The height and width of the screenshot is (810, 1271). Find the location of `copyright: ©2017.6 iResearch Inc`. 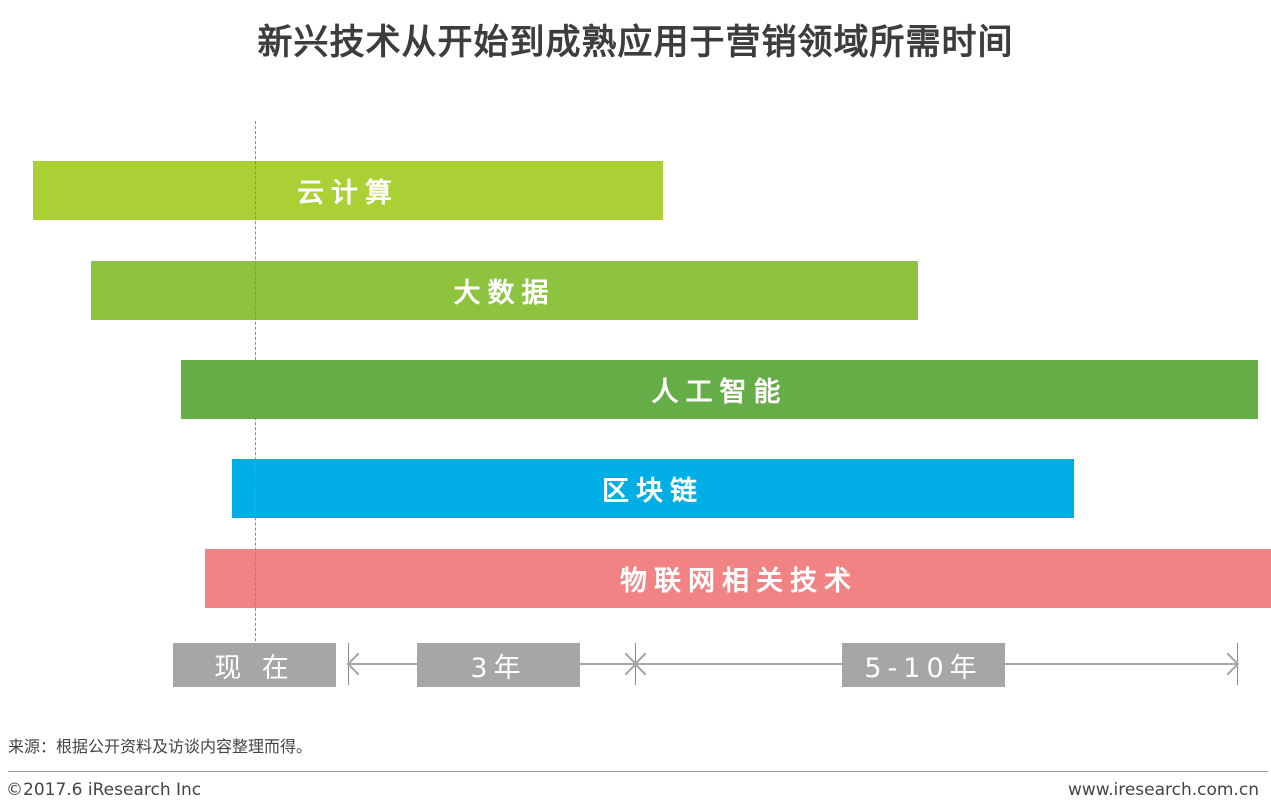

copyright: ©2017.6 iResearch Inc is located at coordinates (104, 790).